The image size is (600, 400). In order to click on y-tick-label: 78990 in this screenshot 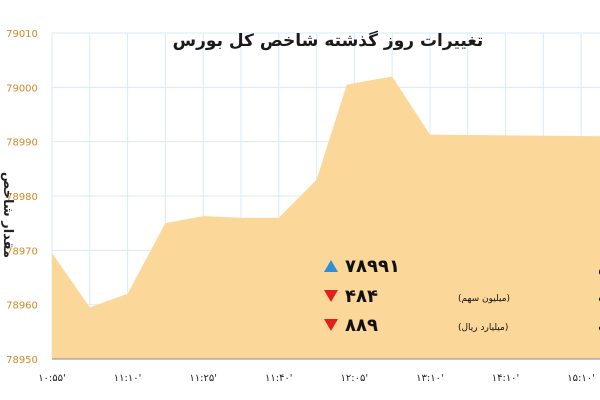, I will do `click(22, 143)`.